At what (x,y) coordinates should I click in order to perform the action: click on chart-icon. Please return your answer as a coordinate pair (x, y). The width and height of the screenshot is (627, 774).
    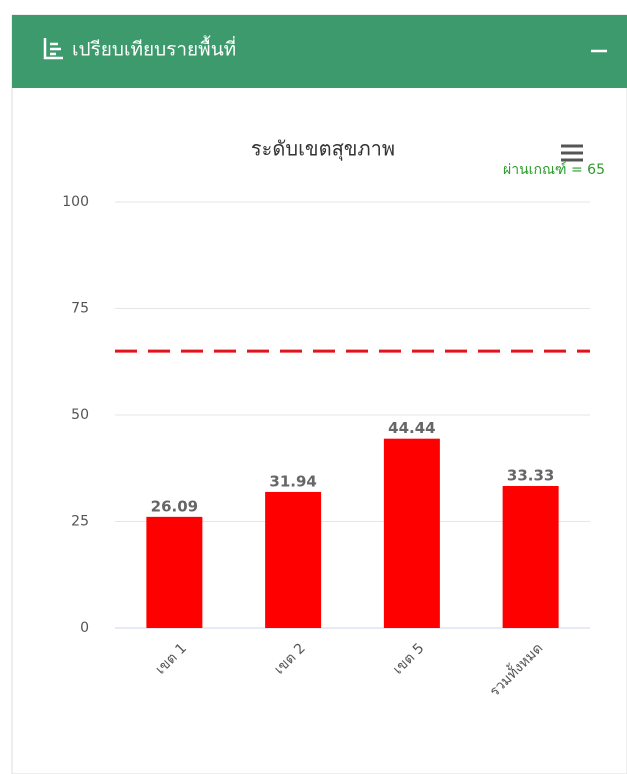
    Looking at the image, I should click on (53, 49).